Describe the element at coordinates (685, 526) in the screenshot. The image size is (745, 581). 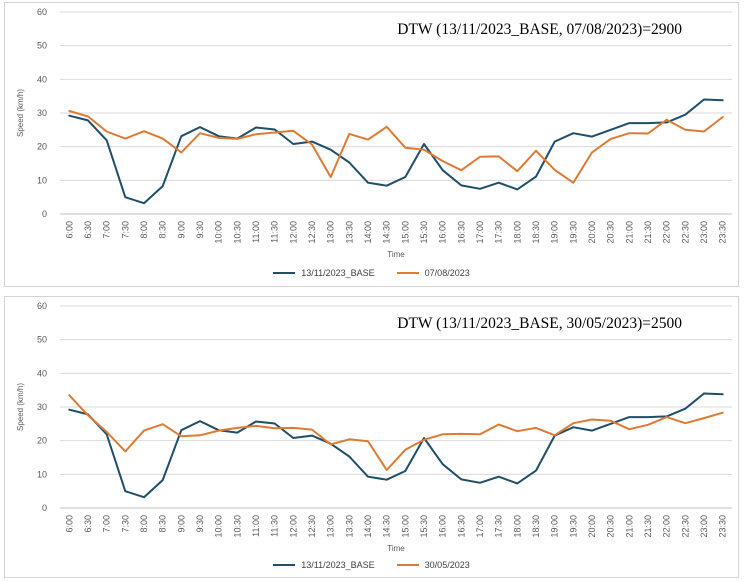
I see `x-tick-label: 22:30` at that location.